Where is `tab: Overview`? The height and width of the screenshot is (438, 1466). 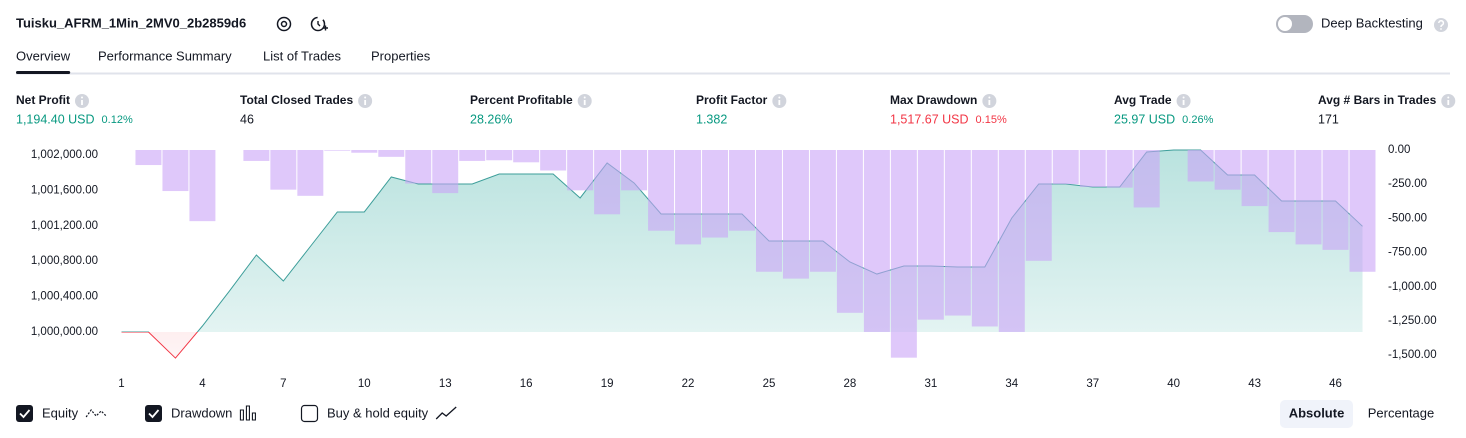 tab: Overview is located at coordinates (43, 55).